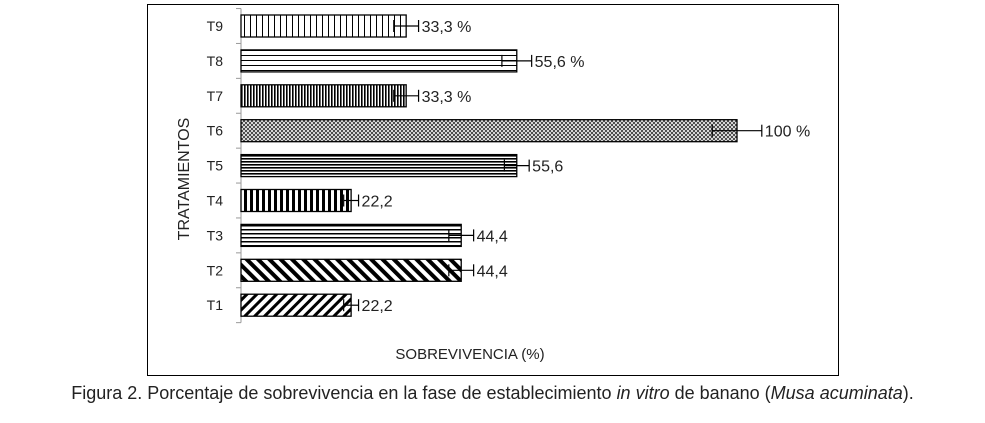 The width and height of the screenshot is (985, 423). What do you see at coordinates (836, 393) in the screenshot?
I see `caption-italic-2: Musa acuminata` at bounding box center [836, 393].